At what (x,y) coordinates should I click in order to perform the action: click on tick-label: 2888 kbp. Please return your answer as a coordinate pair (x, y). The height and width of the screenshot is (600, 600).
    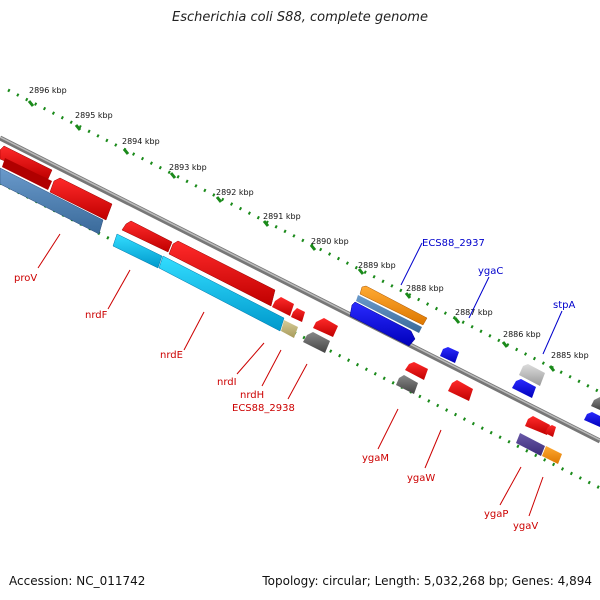
    Looking at the image, I should click on (425, 288).